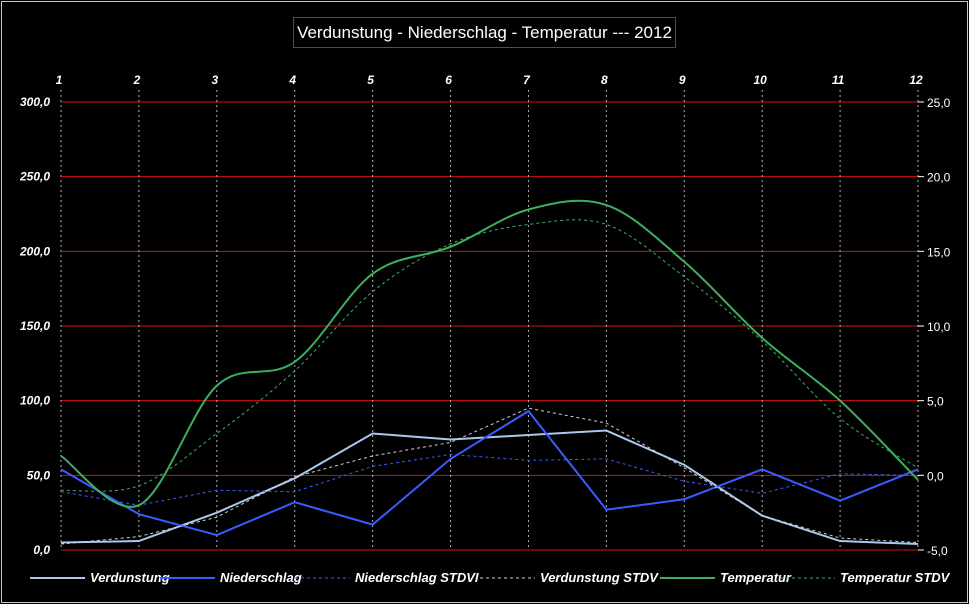  I want to click on x-tick-label: 3, so click(214, 80).